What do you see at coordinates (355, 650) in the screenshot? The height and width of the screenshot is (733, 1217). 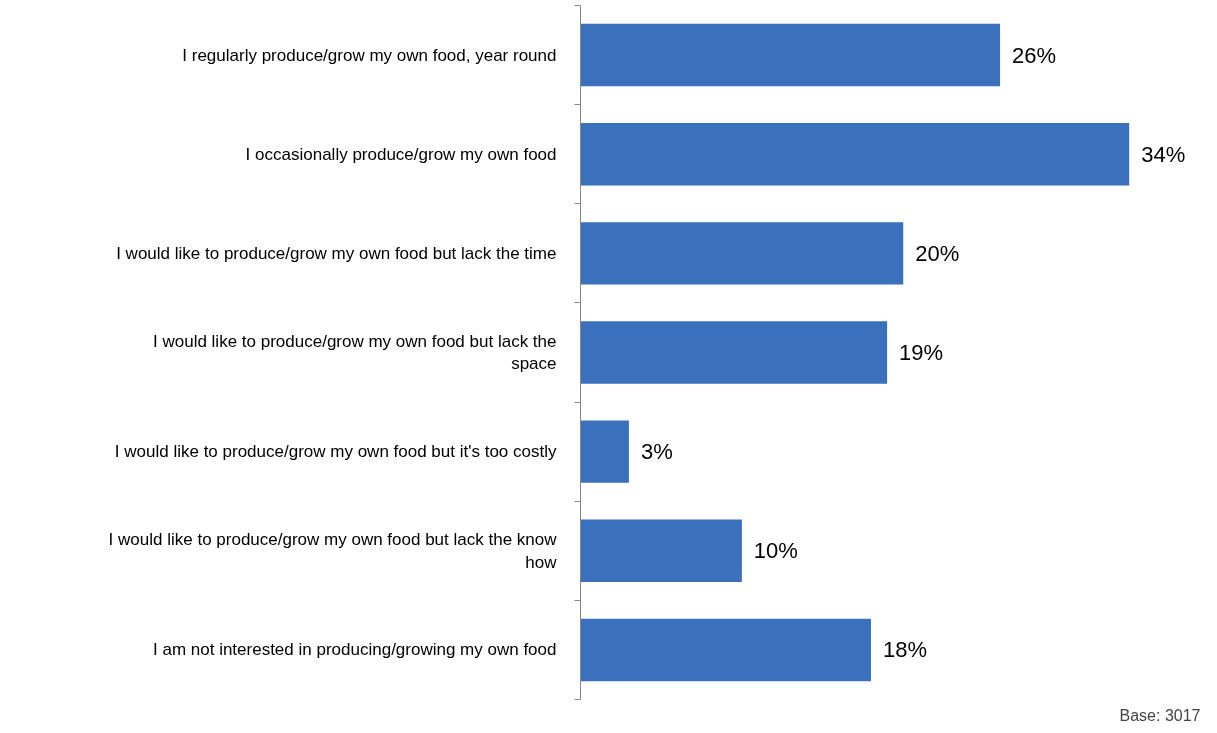 I see `y-tick-label: I am not interested in producing/growing my own food` at bounding box center [355, 650].